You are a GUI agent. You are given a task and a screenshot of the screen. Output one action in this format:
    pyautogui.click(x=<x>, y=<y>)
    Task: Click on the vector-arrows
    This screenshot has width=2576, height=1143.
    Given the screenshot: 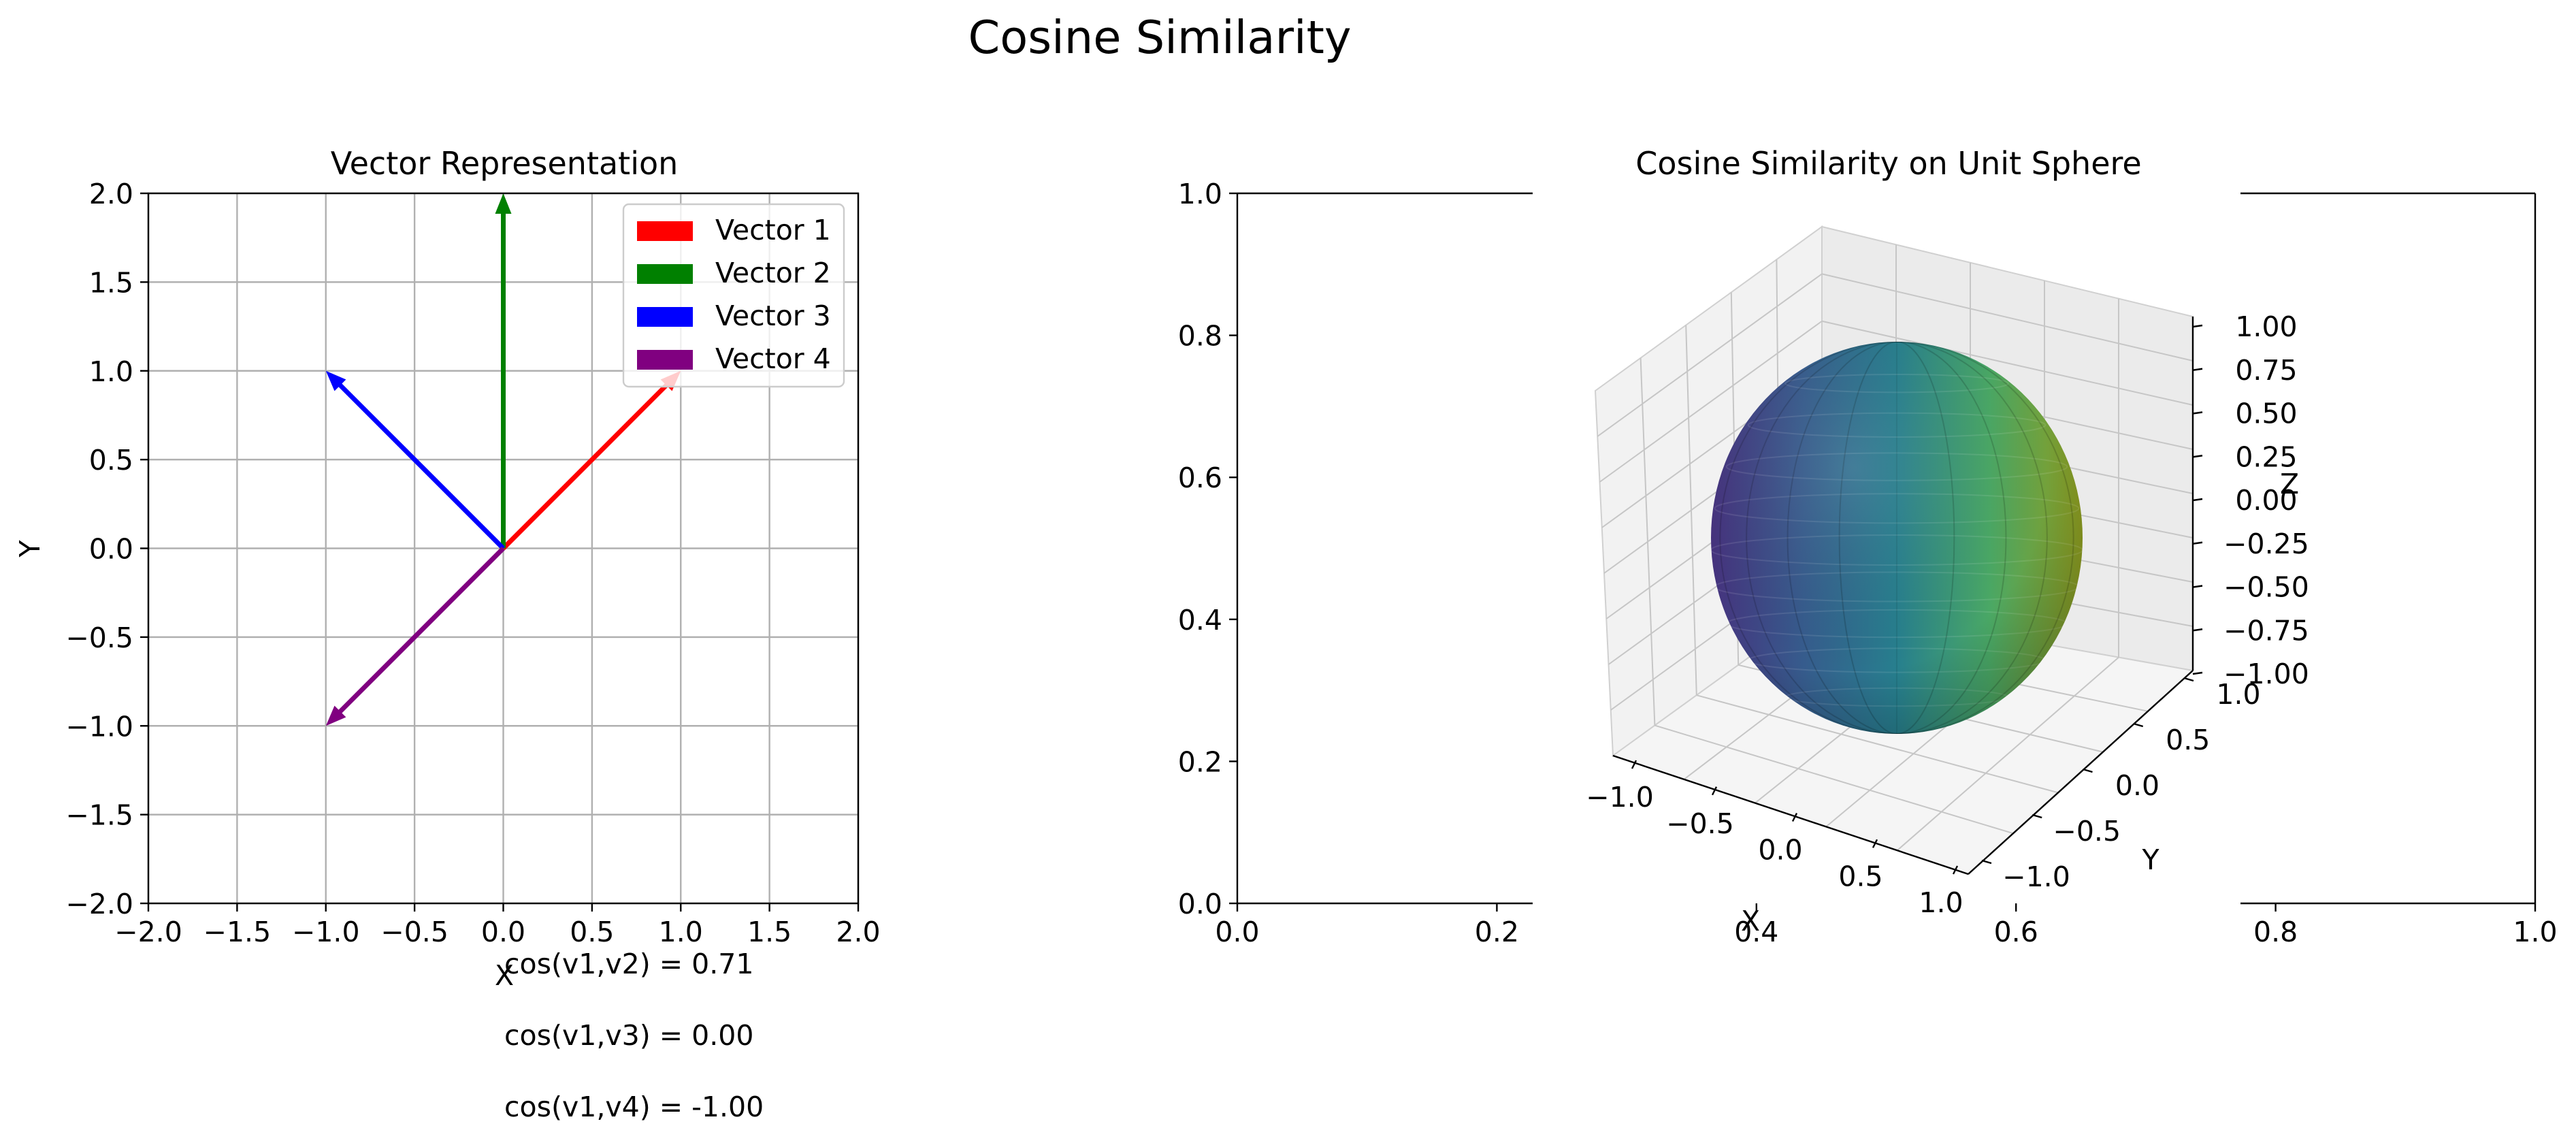 What is the action you would take?
    pyautogui.click(x=503, y=459)
    